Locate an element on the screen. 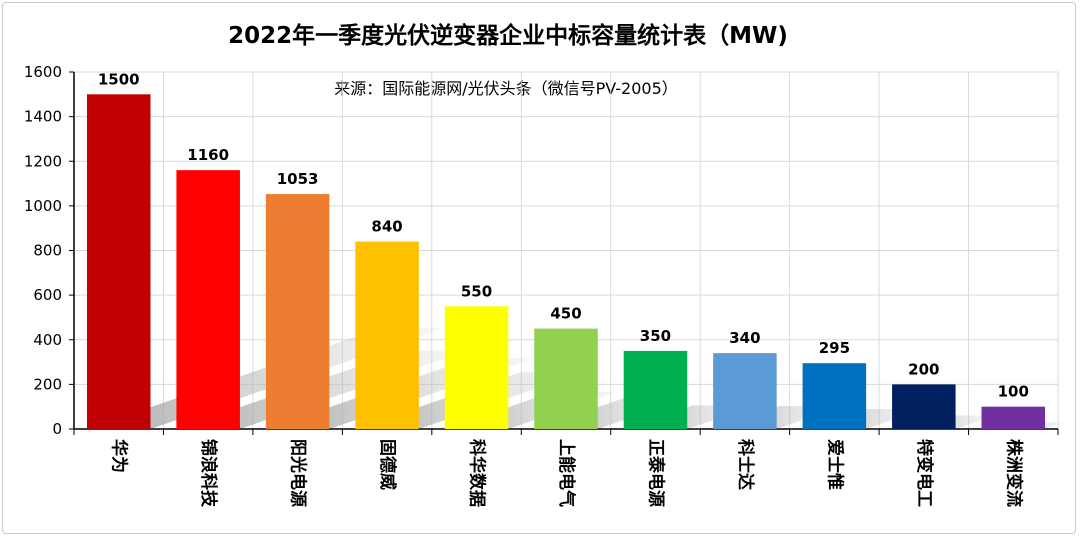  x-tick-label: 株洲变流 is located at coordinates (1013, 473).